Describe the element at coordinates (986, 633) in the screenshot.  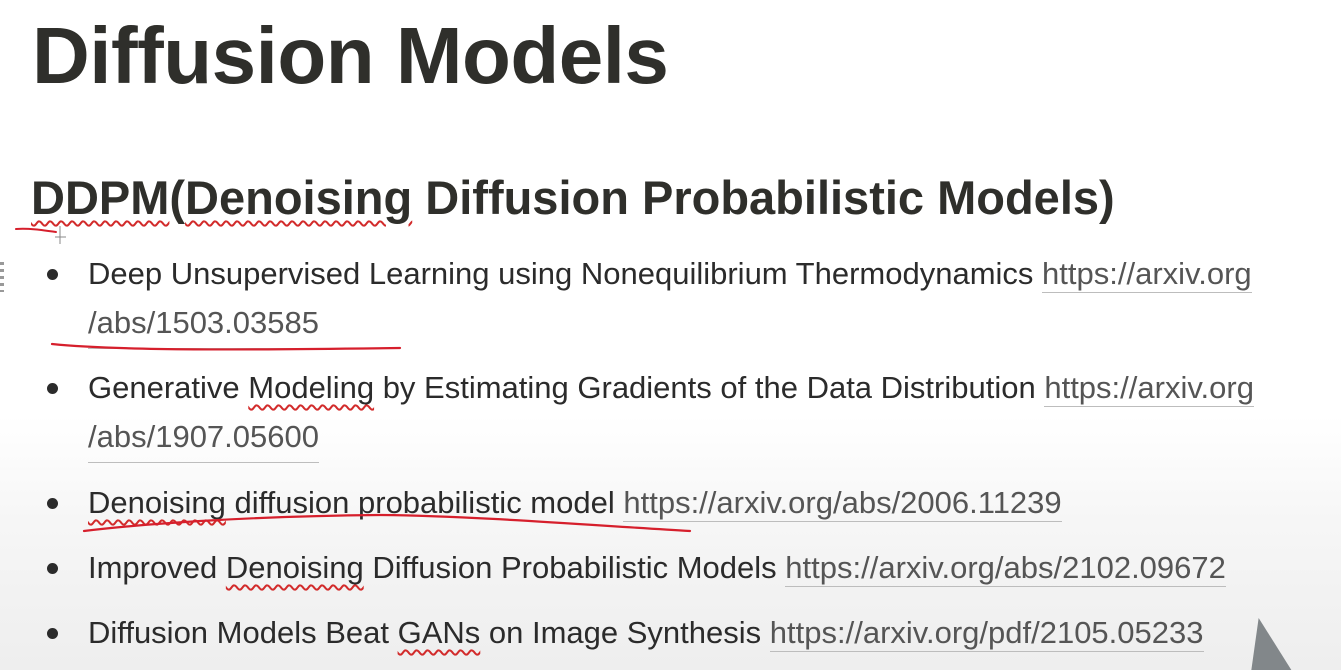
I see `paper-link: https://arxiv.org/pdf/2105.05233` at that location.